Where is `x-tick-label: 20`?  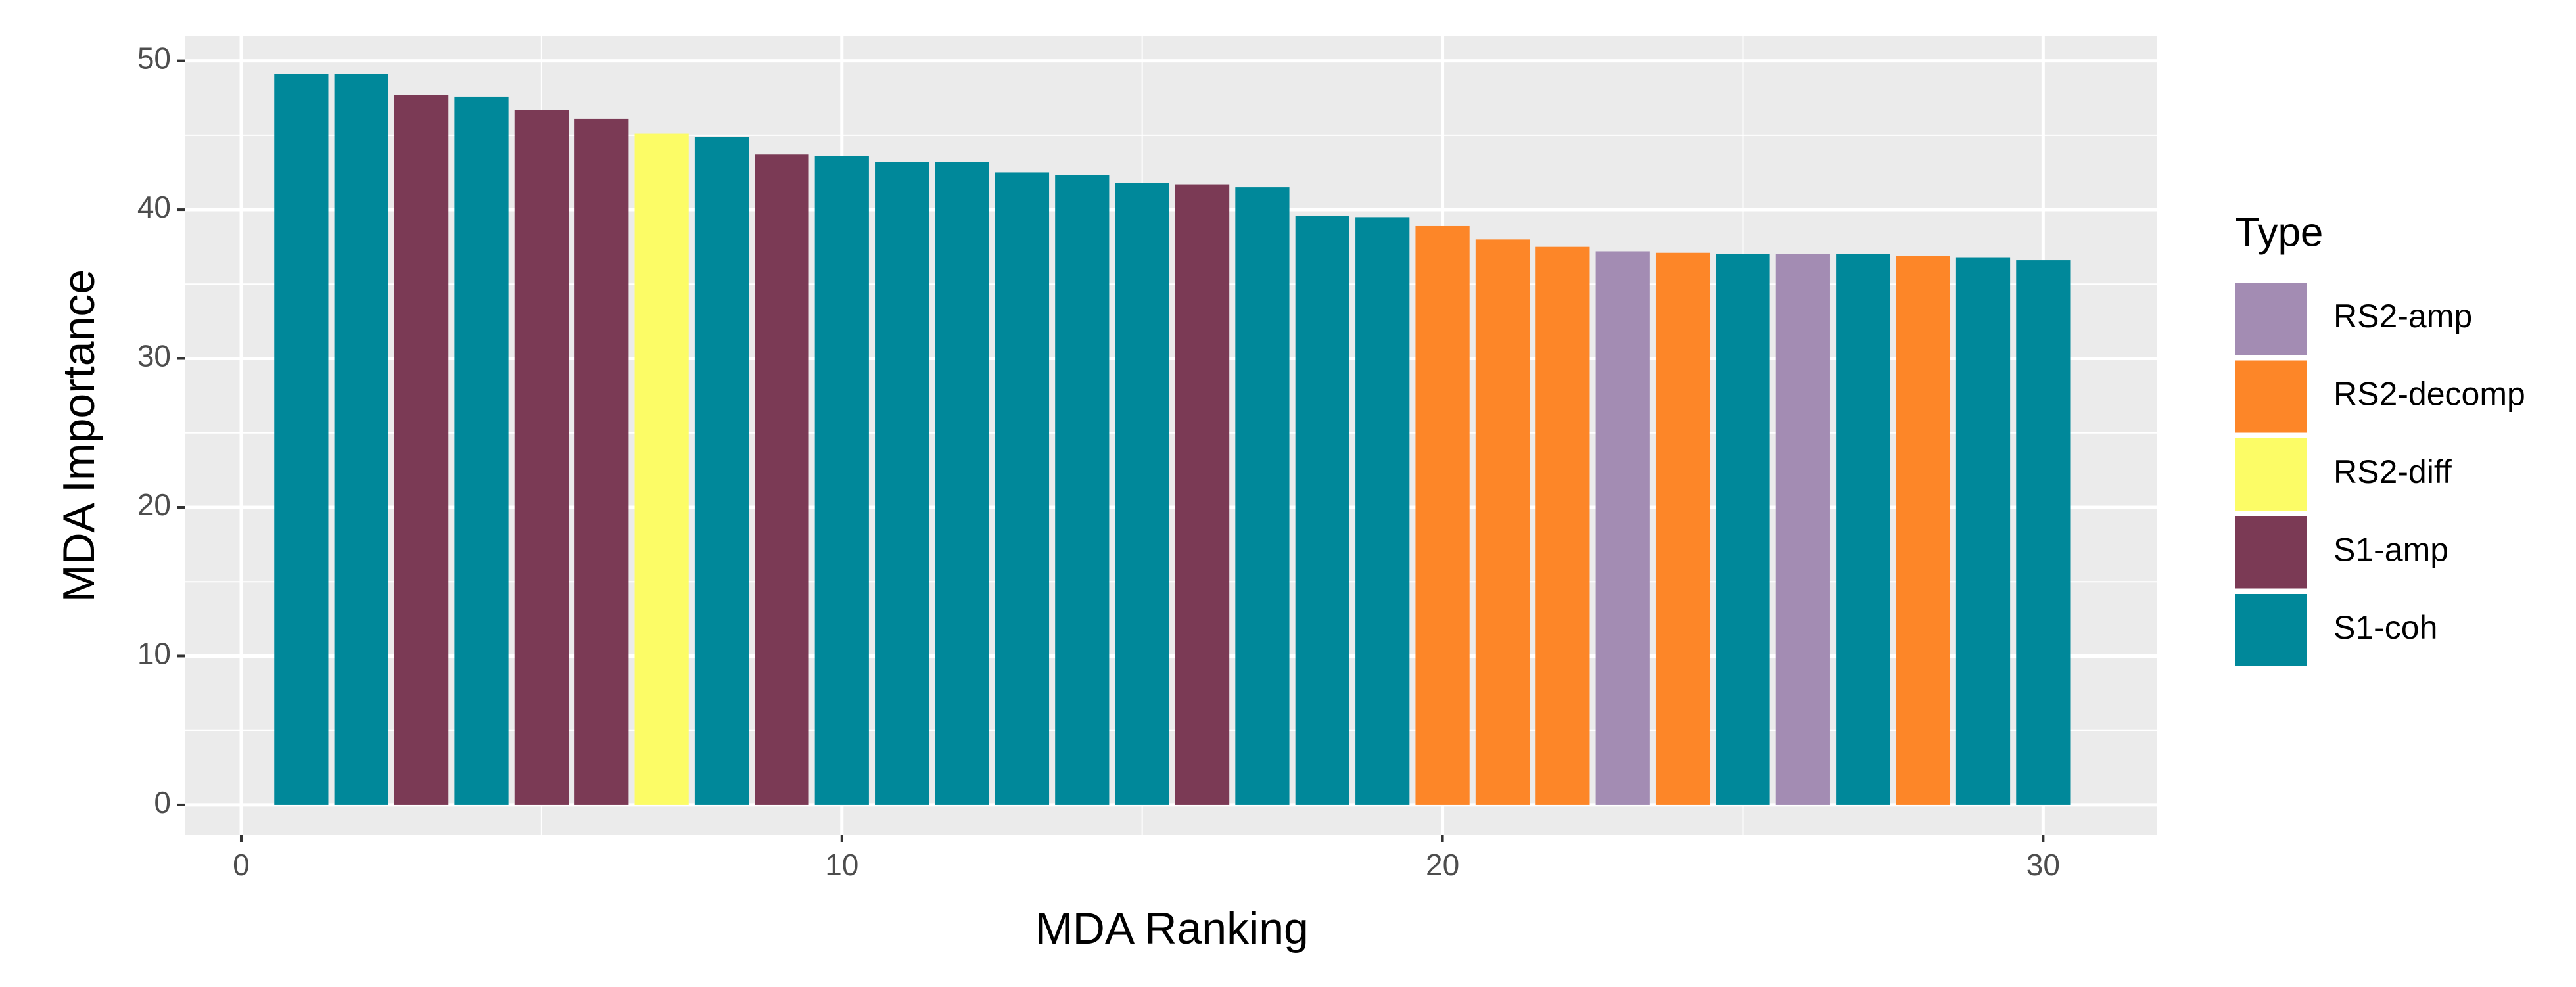 x-tick-label: 20 is located at coordinates (1442, 865).